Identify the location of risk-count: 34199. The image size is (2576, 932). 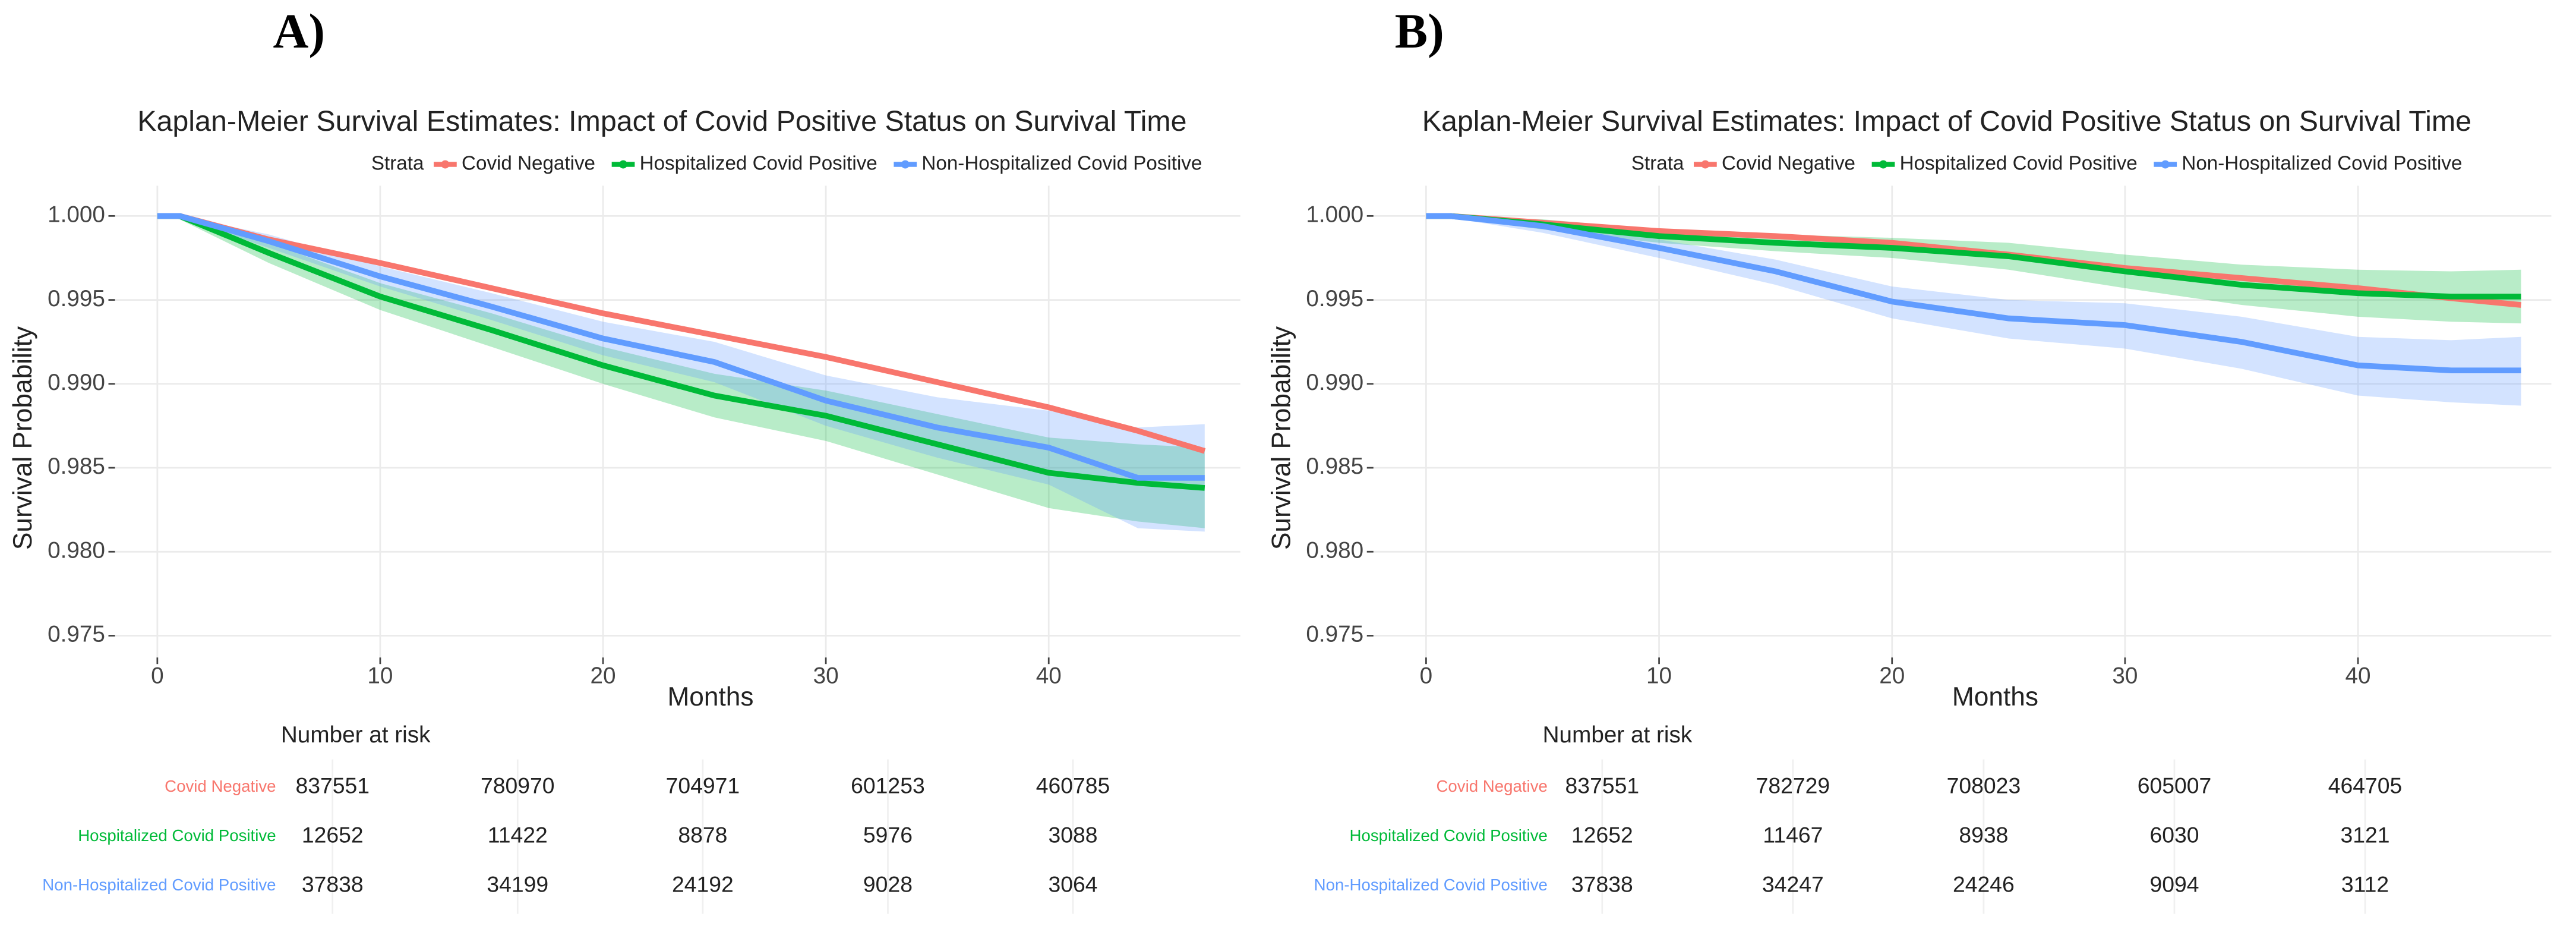
(517, 883).